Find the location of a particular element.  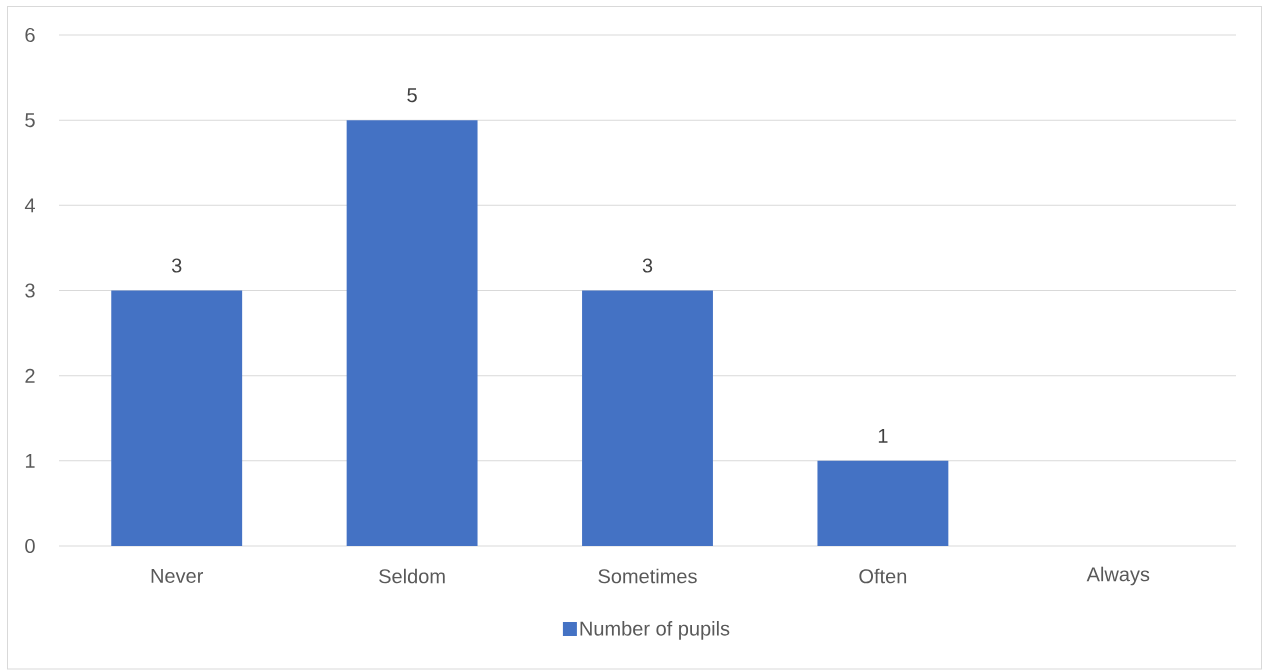

x-tick-label: Sometimes is located at coordinates (647, 576).